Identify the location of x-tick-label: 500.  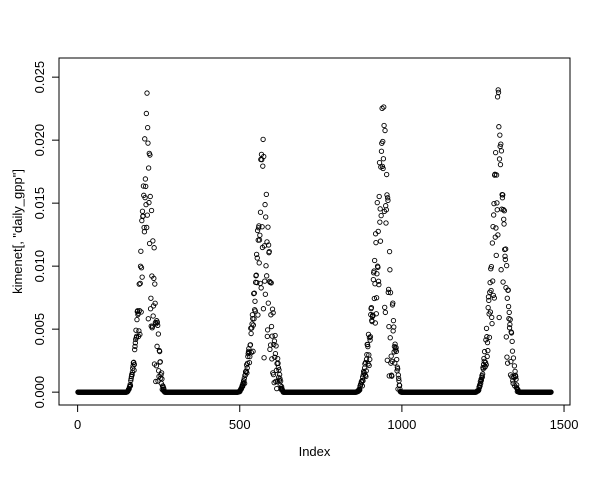
(240, 424).